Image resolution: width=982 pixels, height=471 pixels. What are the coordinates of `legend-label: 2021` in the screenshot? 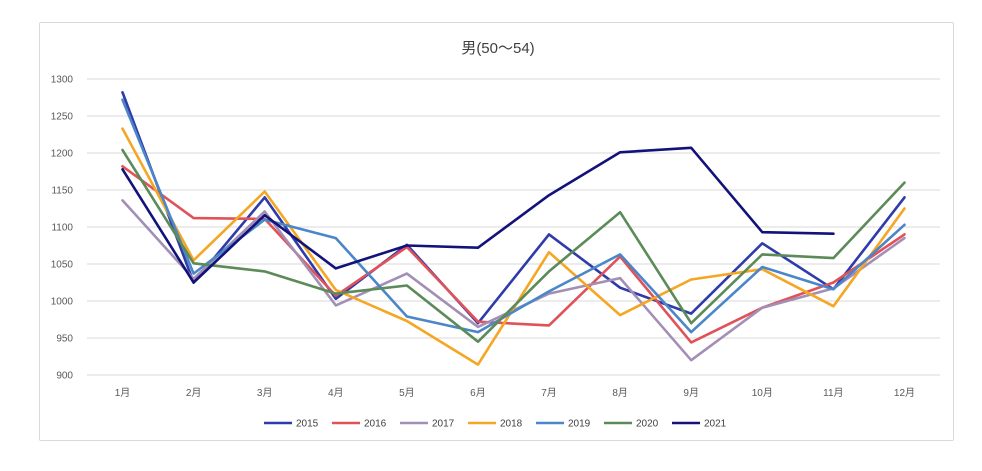 It's located at (715, 424).